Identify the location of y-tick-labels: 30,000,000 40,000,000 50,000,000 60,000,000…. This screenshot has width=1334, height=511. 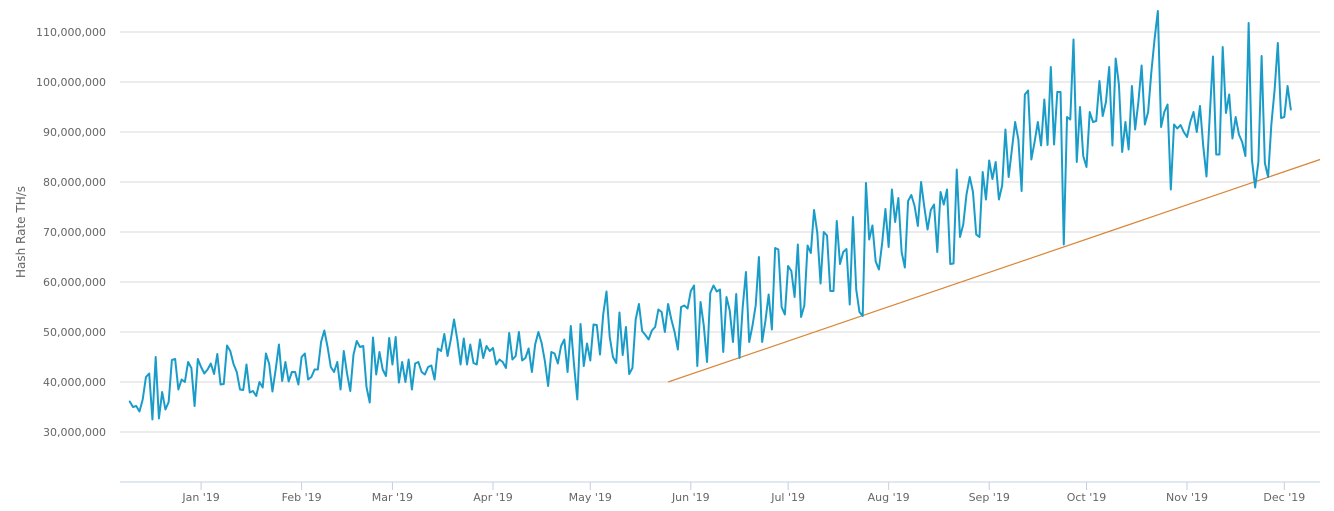
(71, 232).